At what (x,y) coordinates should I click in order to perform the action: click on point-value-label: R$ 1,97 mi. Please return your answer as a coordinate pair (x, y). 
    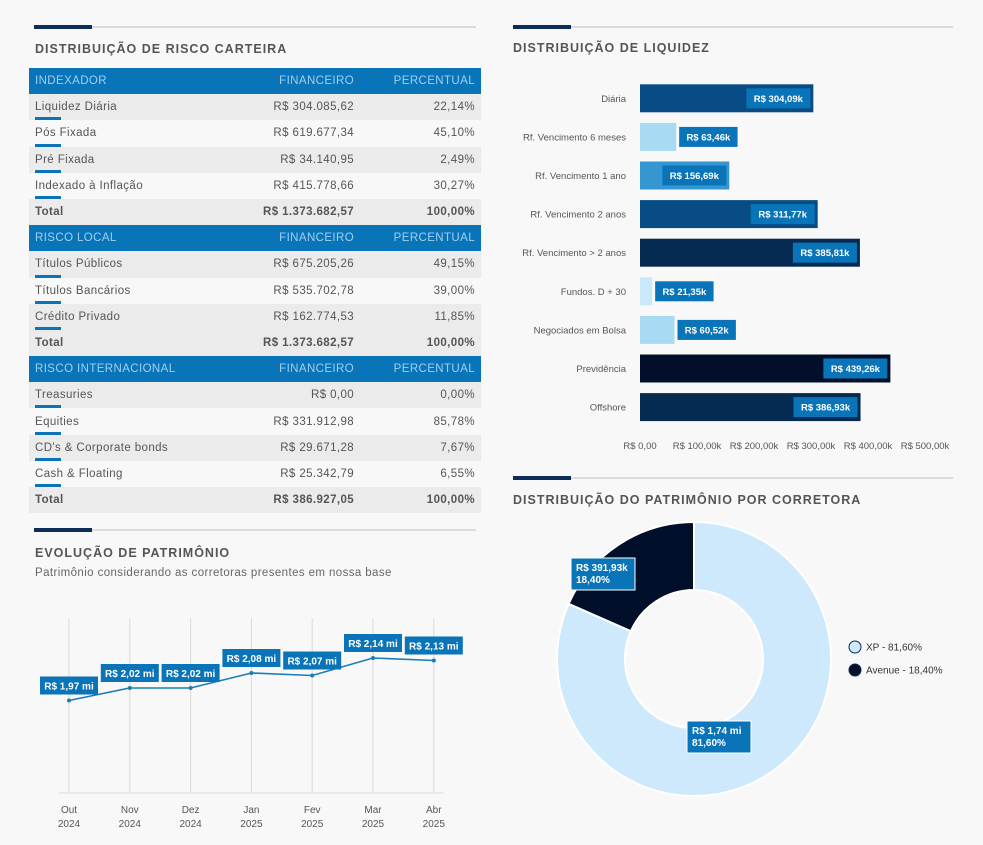
    Looking at the image, I should click on (69, 687).